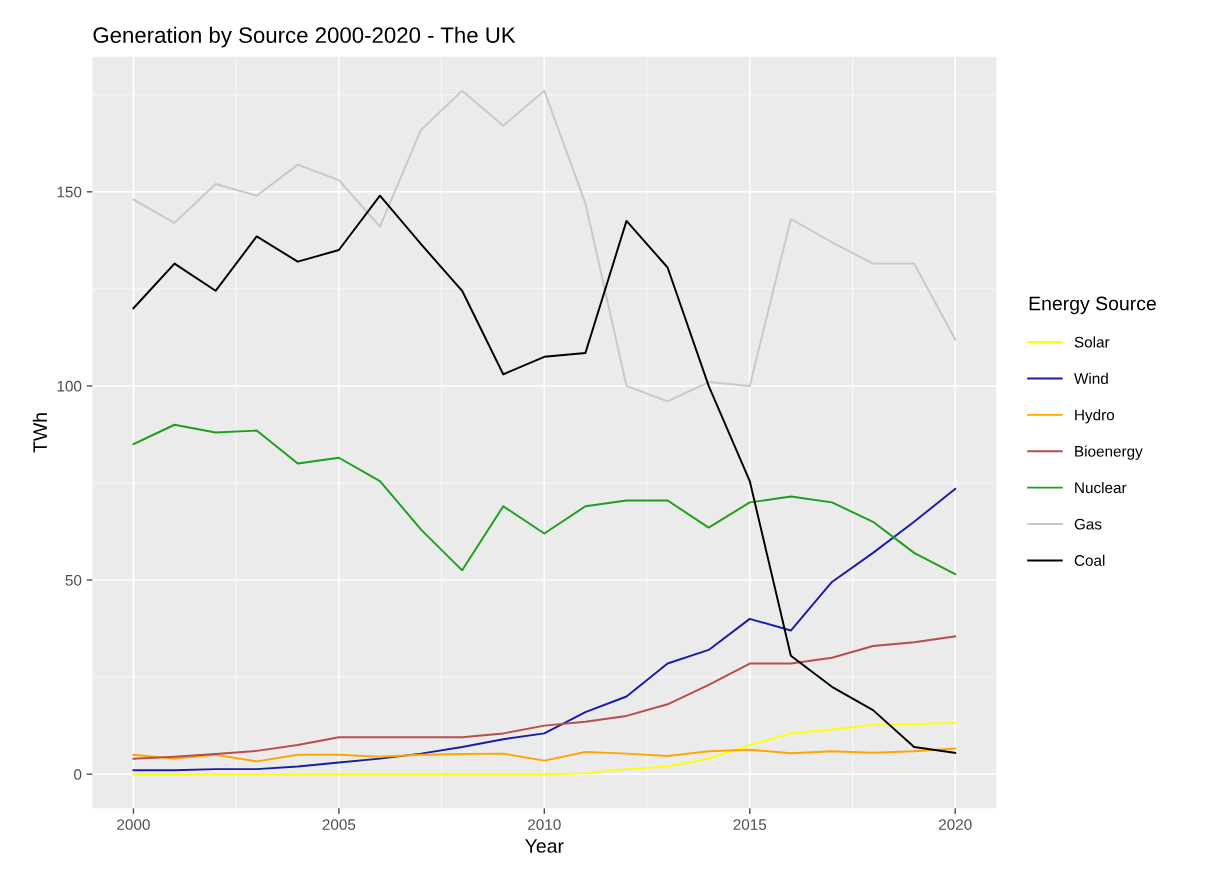 This screenshot has height=872, width=1215. Describe the element at coordinates (69, 386) in the screenshot. I see `y-tick-label: 100` at that location.